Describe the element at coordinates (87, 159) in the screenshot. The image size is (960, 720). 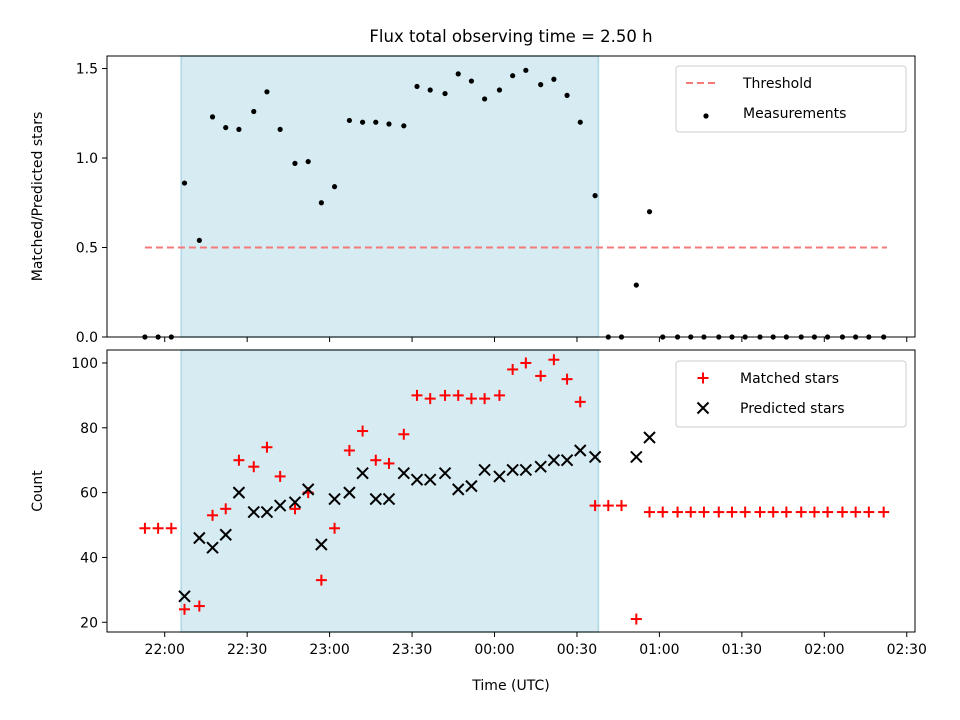
I see `y-tick-label: 1.0` at that location.